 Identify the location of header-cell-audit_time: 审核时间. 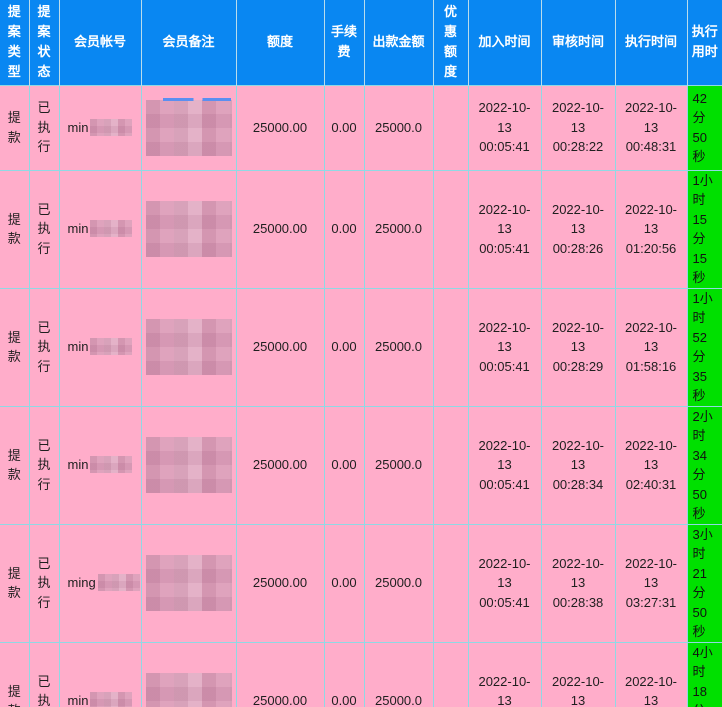
(578, 43).